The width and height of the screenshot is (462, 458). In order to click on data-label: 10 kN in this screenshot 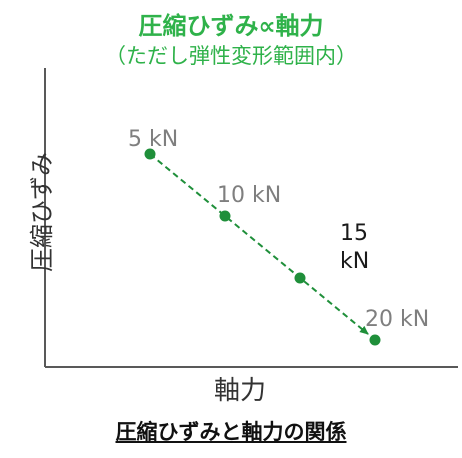, I will do `click(249, 195)`.